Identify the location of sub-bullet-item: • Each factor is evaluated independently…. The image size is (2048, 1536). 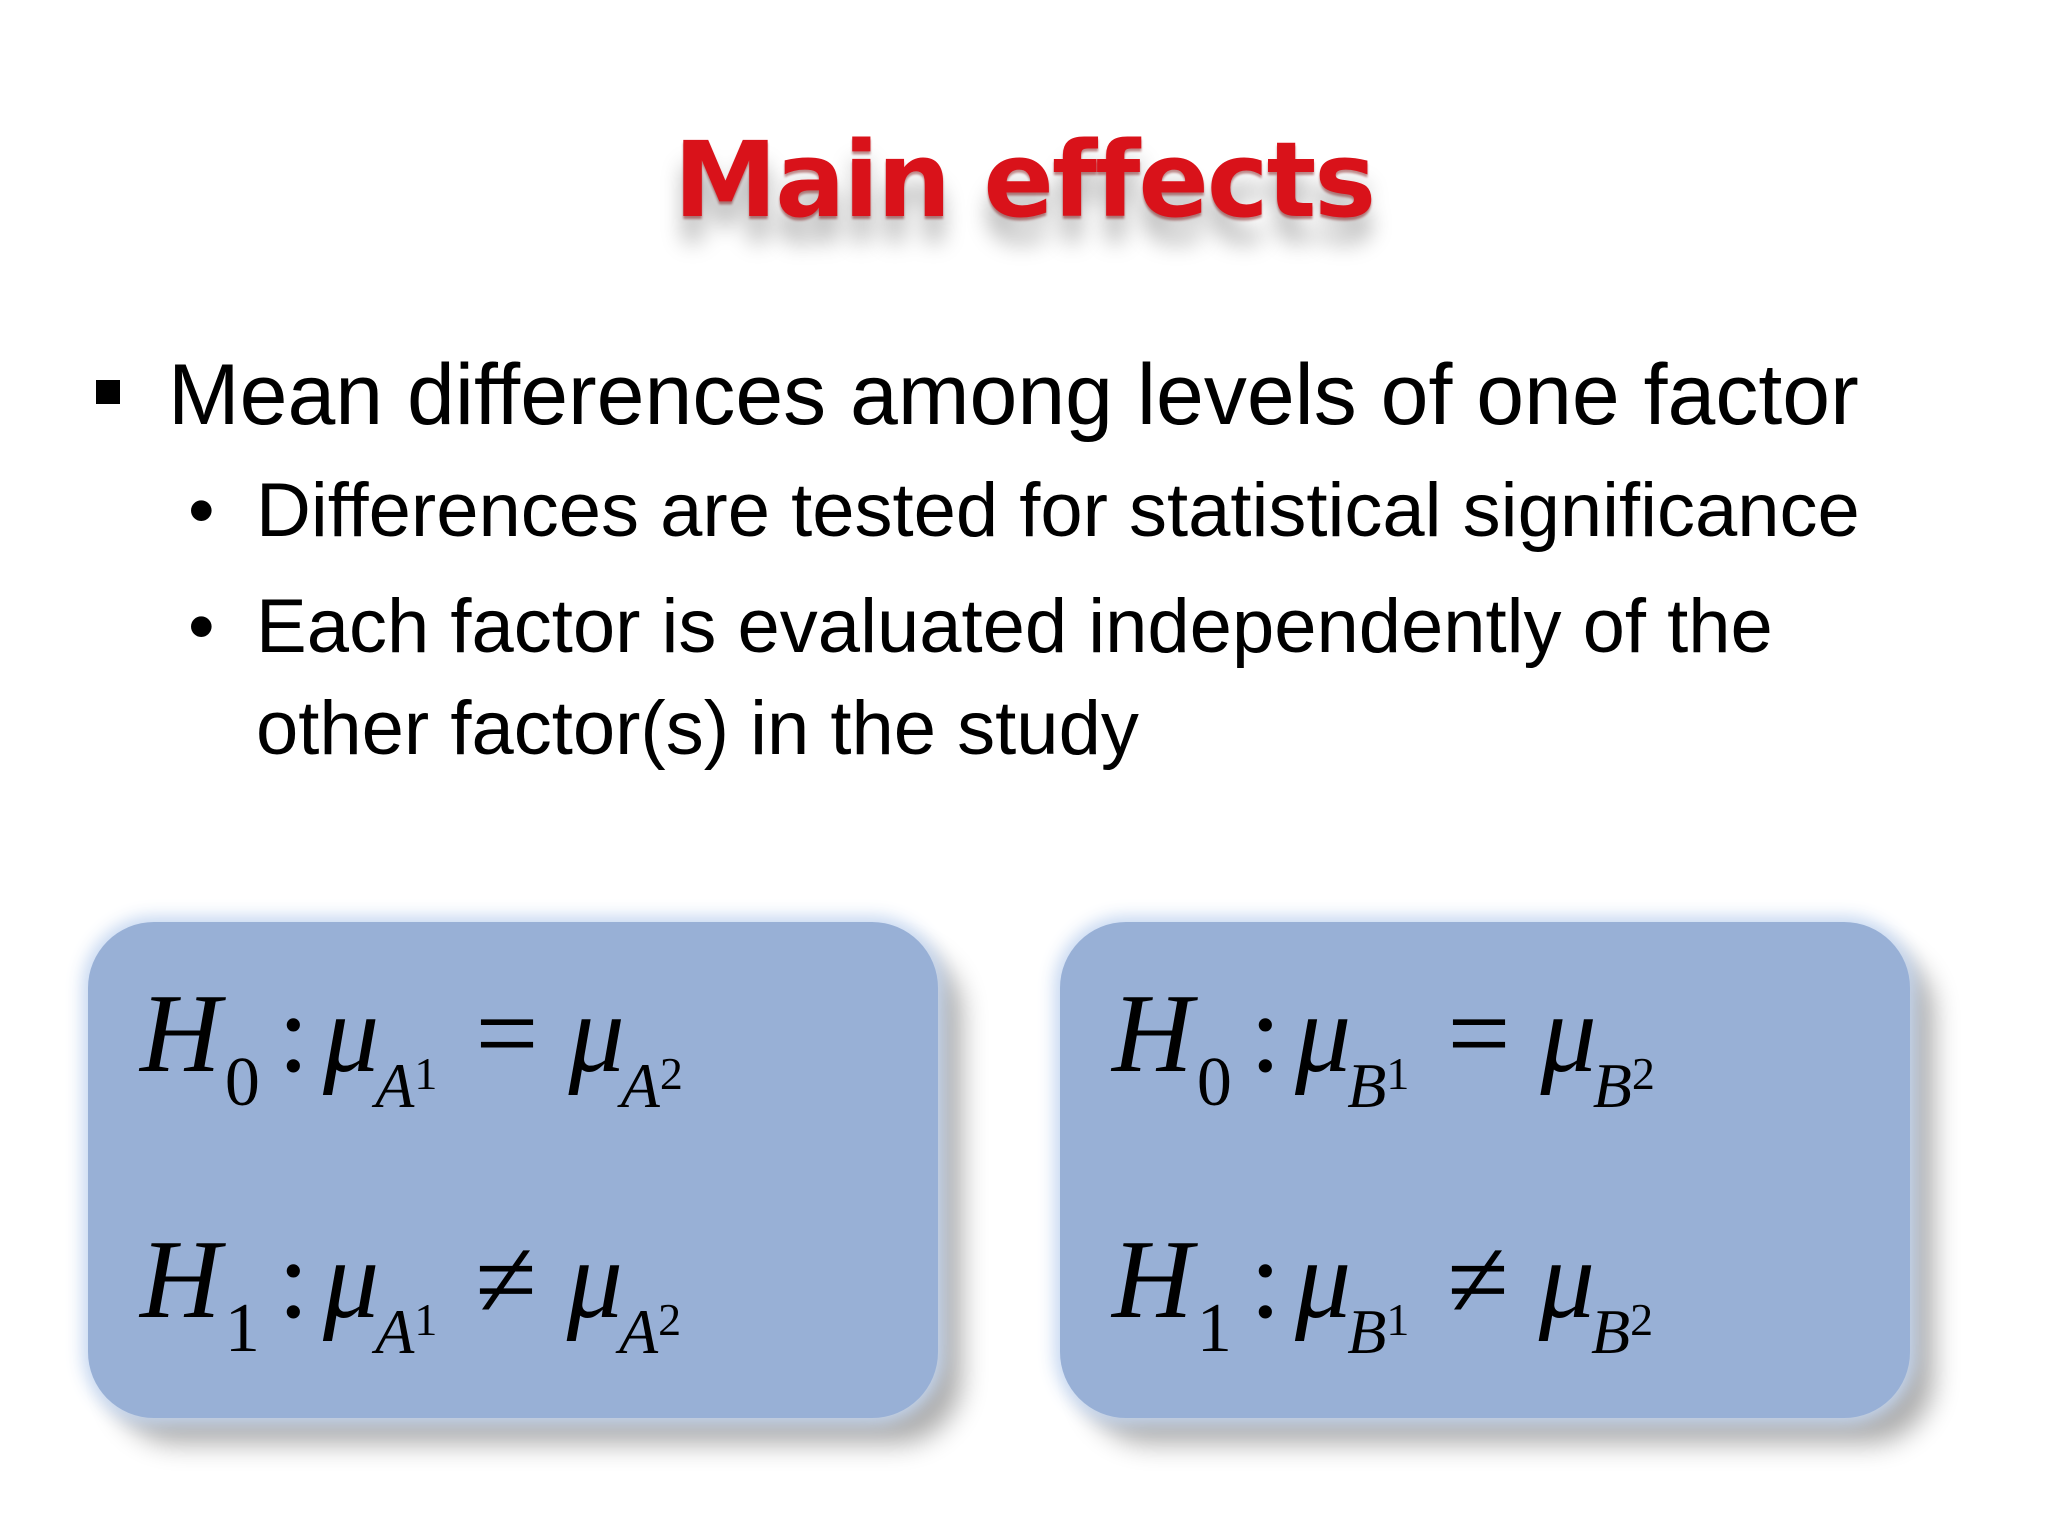
(1090, 627).